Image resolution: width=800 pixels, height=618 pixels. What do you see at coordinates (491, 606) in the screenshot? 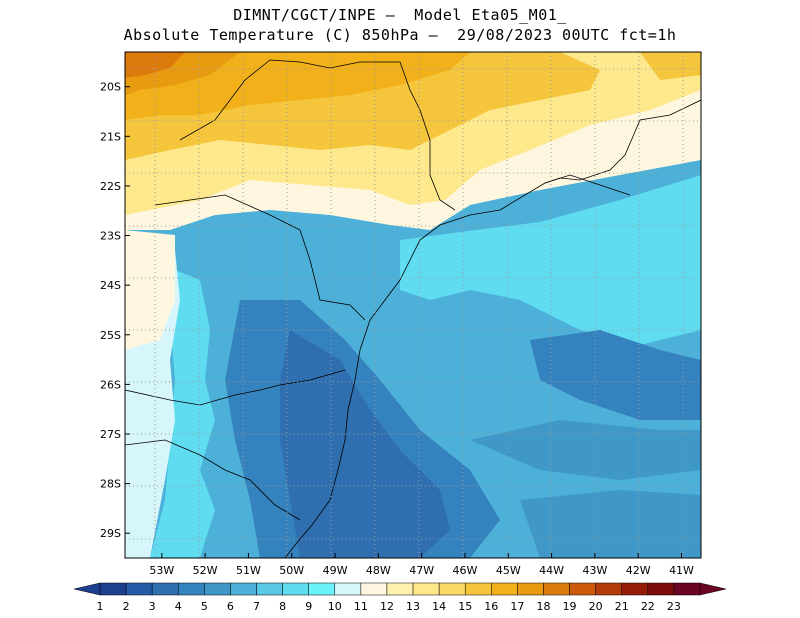
I see `colorbar-label: 16` at bounding box center [491, 606].